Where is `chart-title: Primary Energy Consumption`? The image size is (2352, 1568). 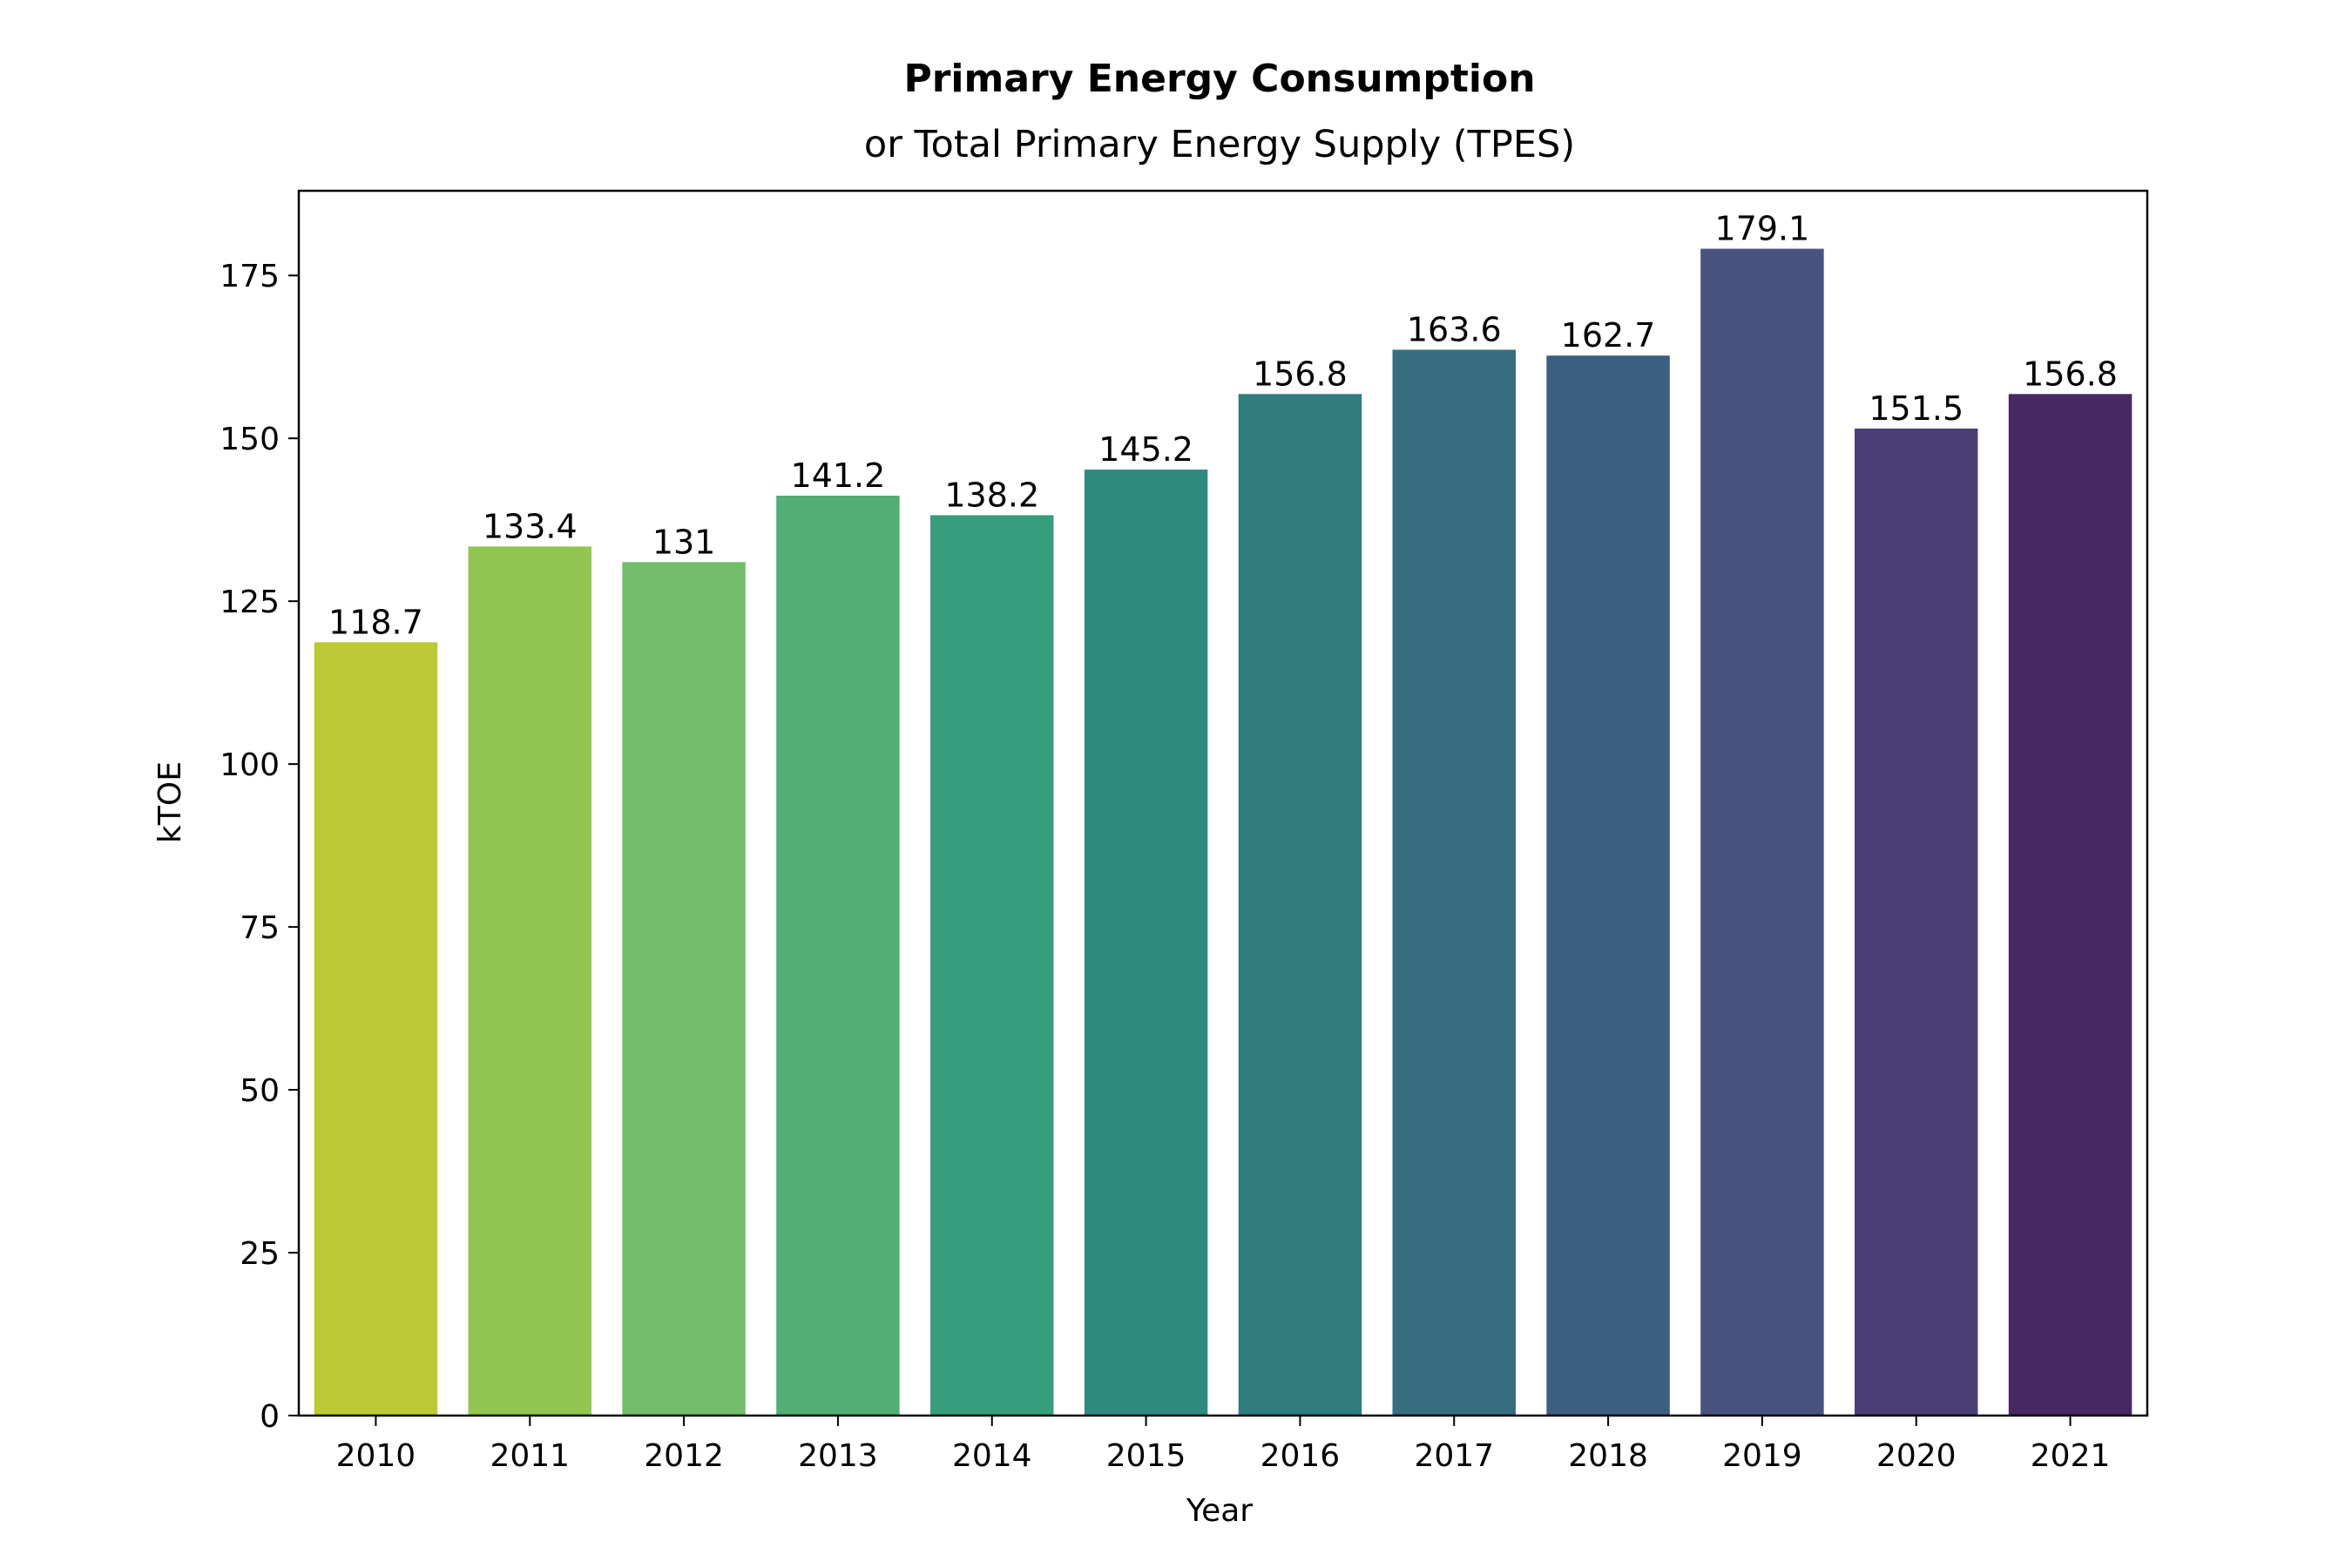 chart-title: Primary Energy Consumption is located at coordinates (1219, 79).